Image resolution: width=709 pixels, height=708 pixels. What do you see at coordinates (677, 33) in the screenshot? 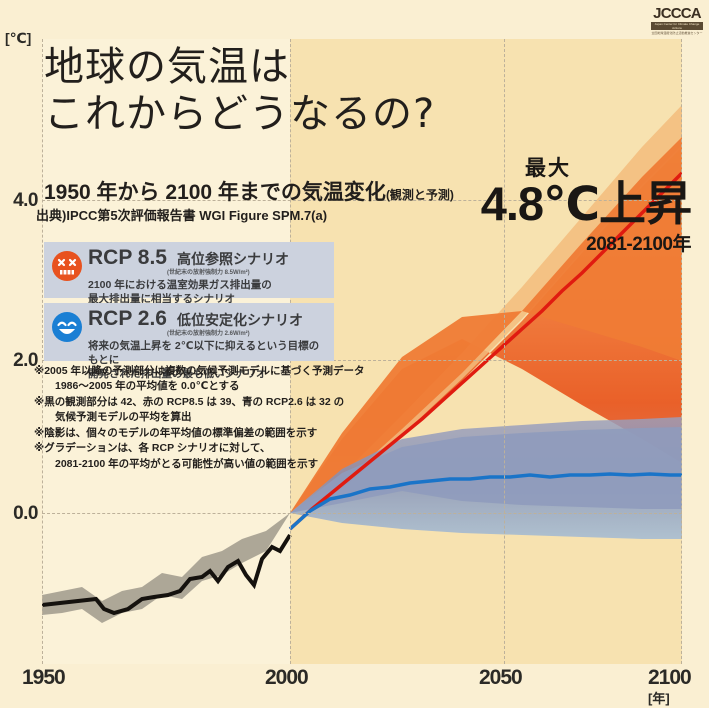
I see `logo-tagline-jp: 全国地球温暖化防止活動推進センター` at bounding box center [677, 33].